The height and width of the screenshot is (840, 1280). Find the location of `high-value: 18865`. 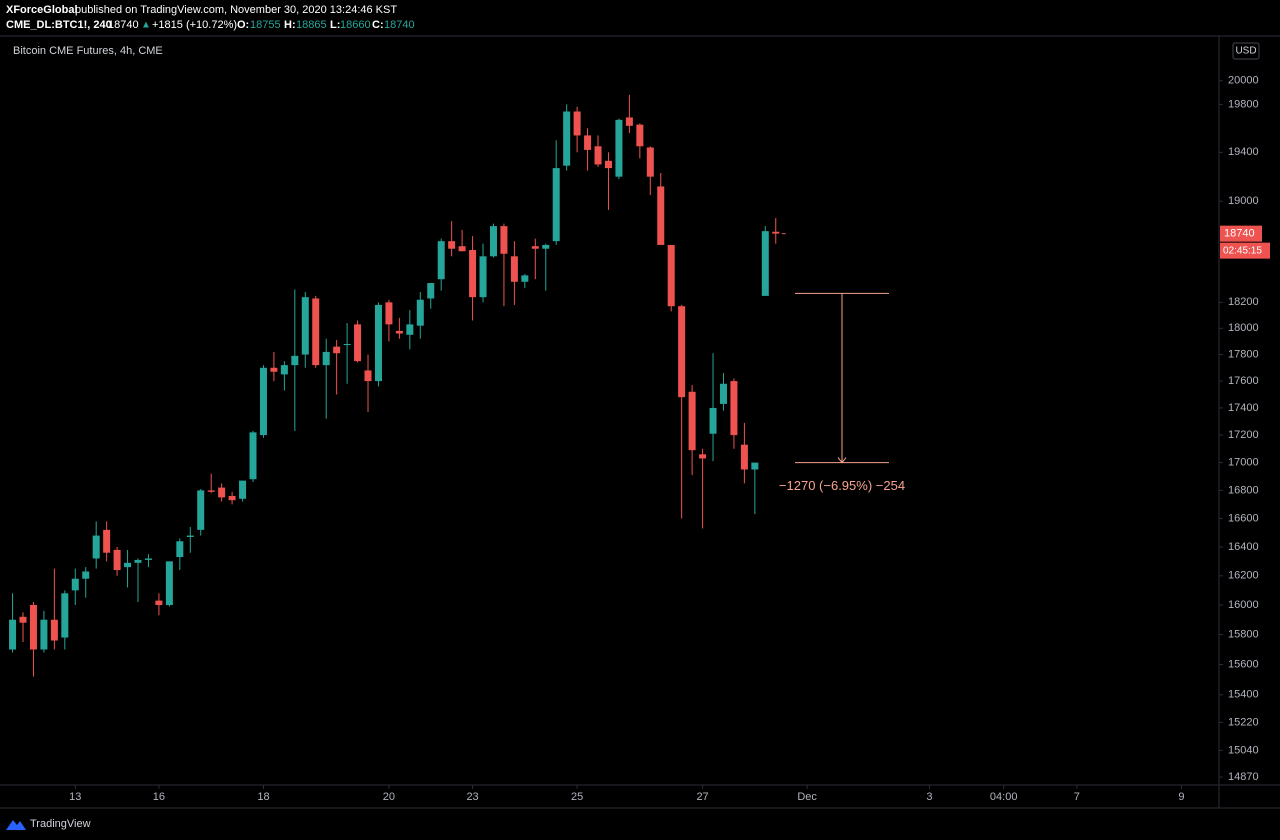

high-value: 18865 is located at coordinates (311, 25).